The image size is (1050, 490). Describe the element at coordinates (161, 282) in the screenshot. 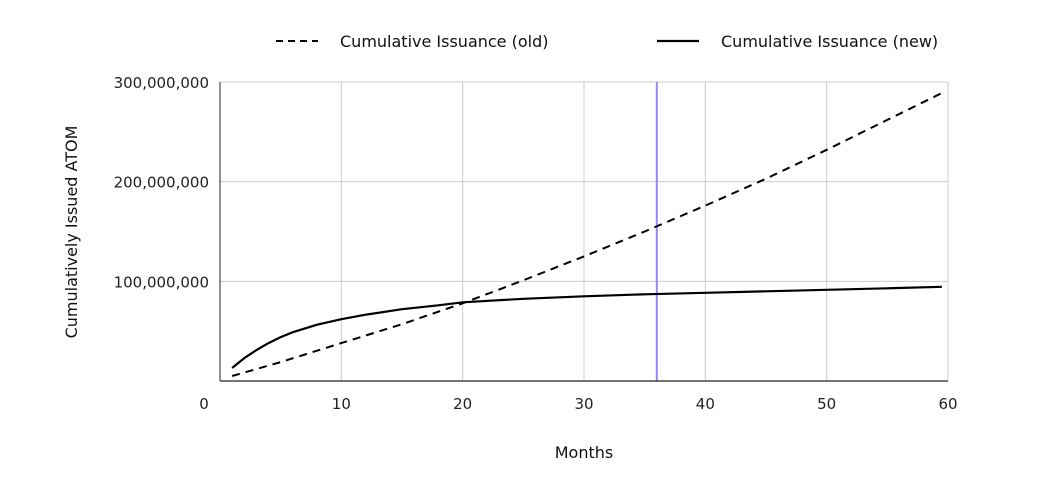

I see `y-tick-label: 100,000,000` at that location.